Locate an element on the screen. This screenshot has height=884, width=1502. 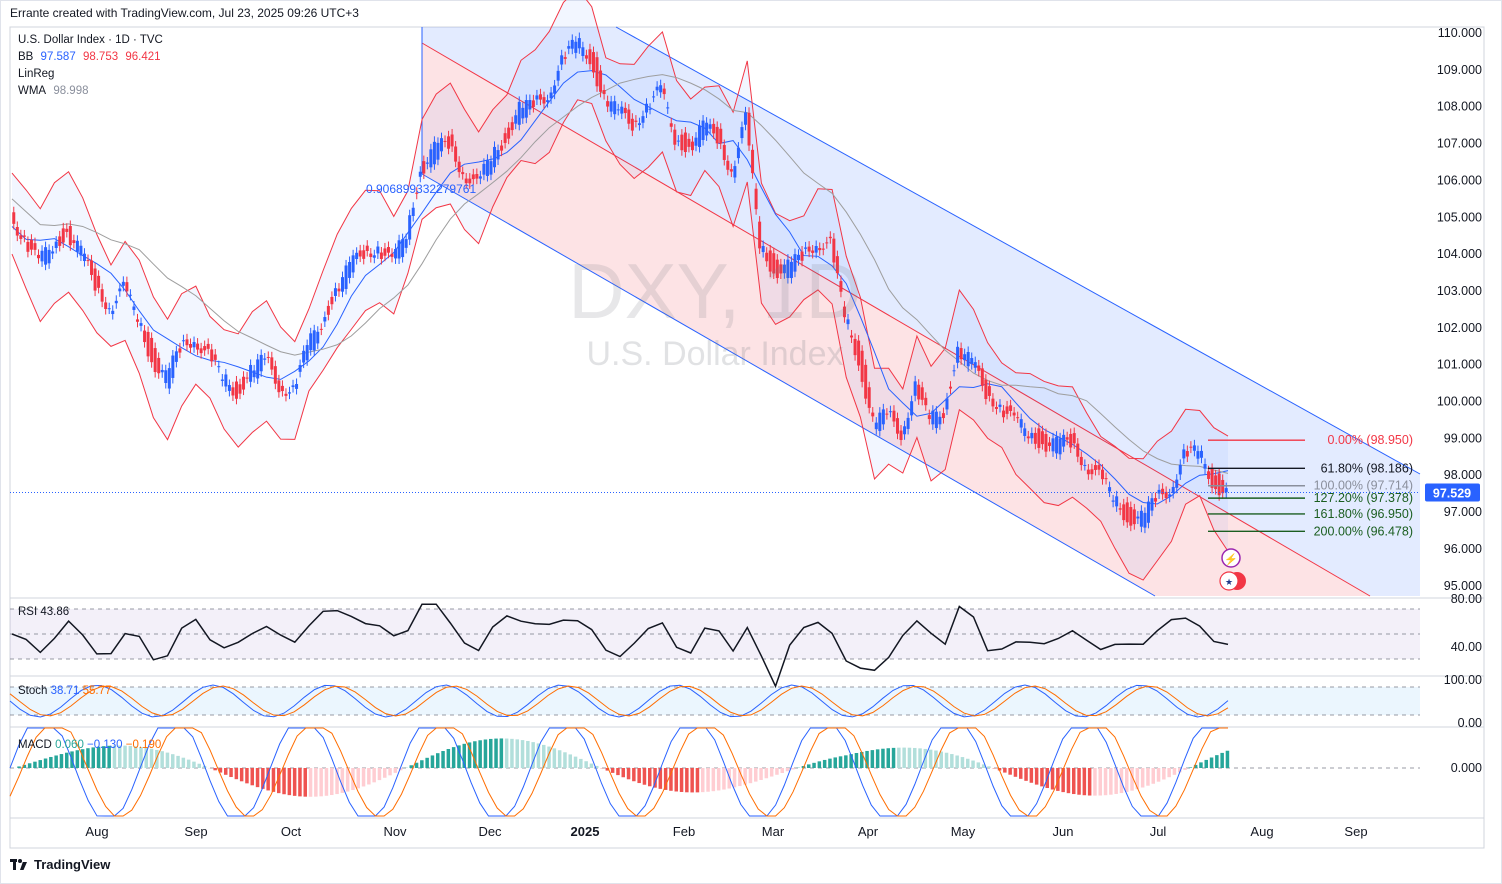
price-axis-label: 101.000 is located at coordinates (1459, 365).